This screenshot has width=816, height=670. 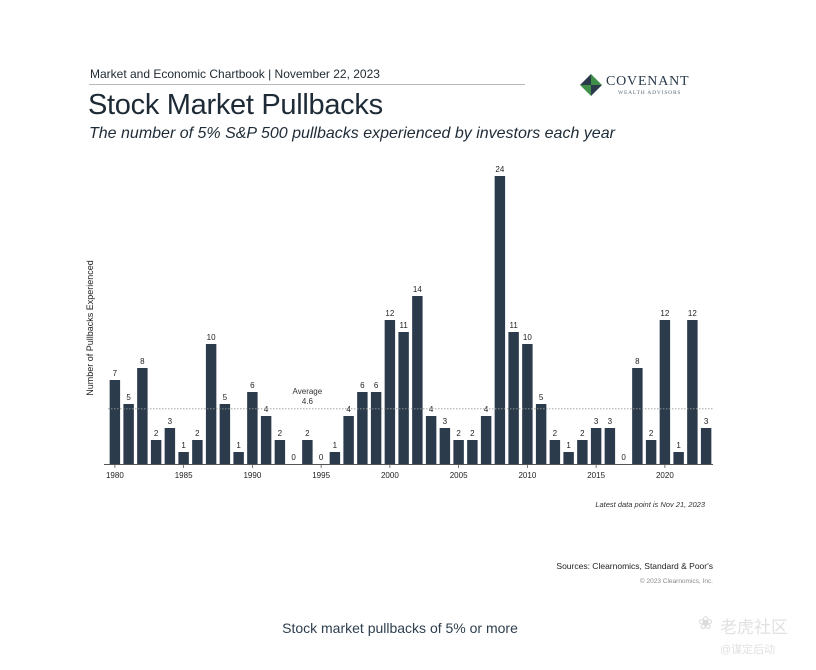 What do you see at coordinates (183, 458) in the screenshot?
I see `bar-1985` at bounding box center [183, 458].